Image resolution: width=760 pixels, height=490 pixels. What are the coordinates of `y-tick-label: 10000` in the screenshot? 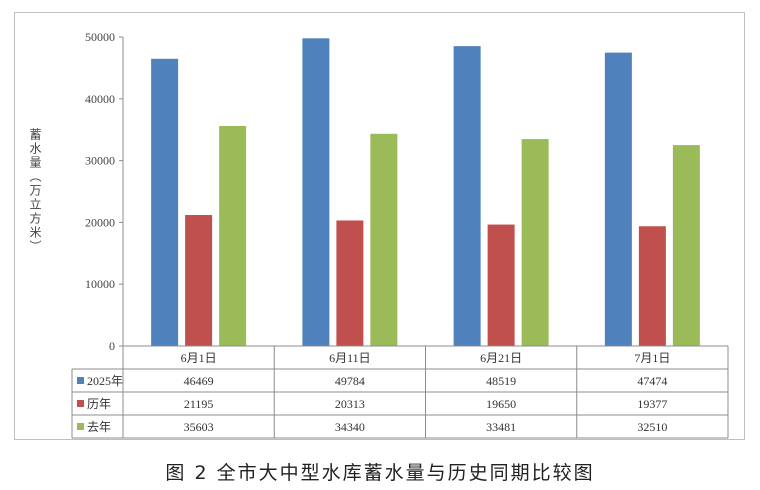 It's located at (100, 284).